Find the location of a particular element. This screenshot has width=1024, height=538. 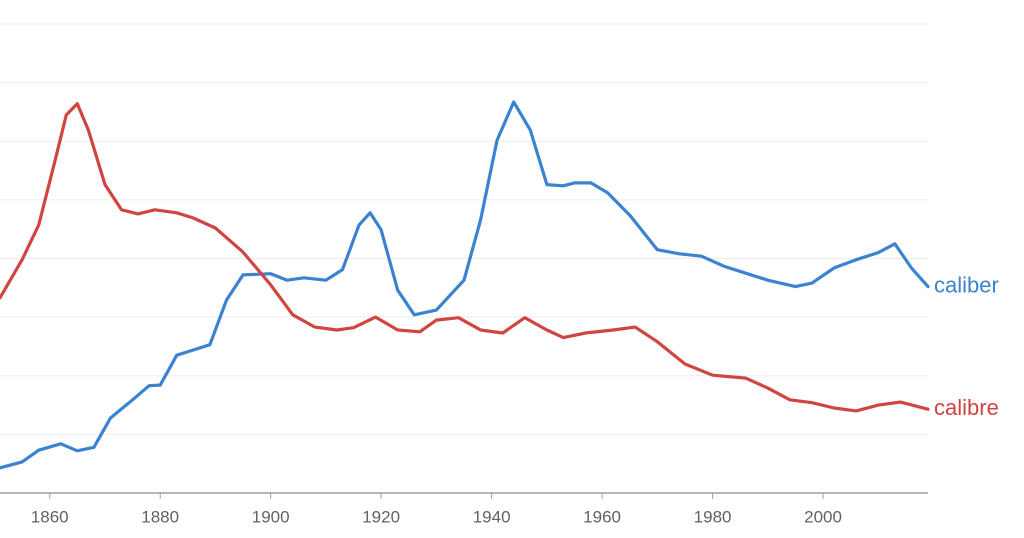

x-tick-label: 1960 is located at coordinates (602, 516).